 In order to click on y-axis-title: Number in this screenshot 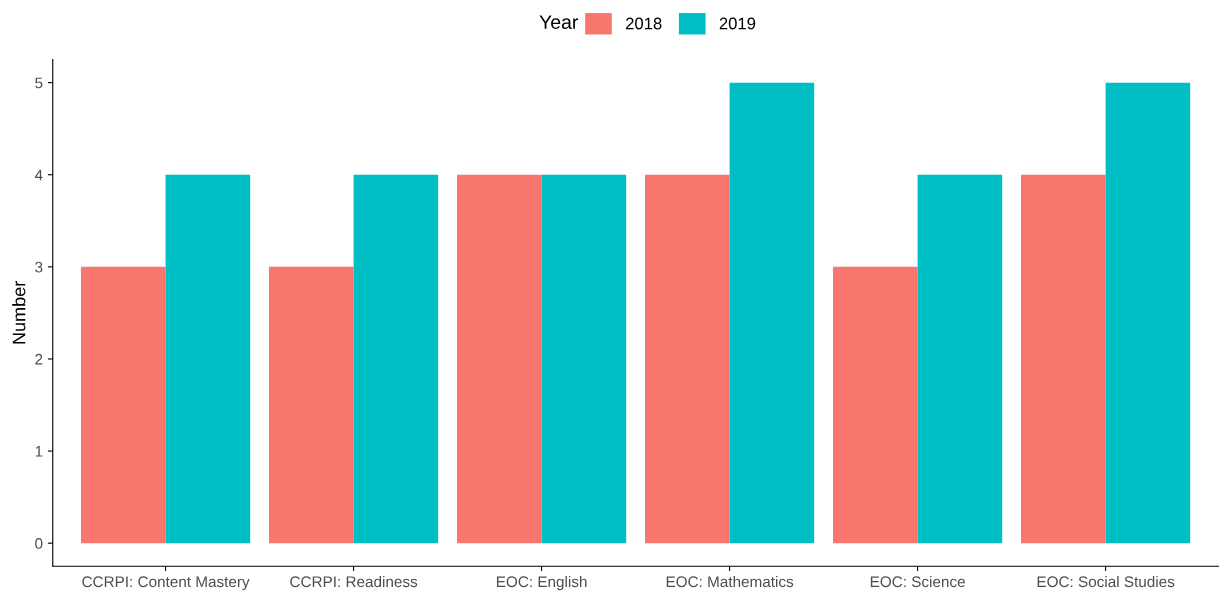, I will do `click(19, 312)`.